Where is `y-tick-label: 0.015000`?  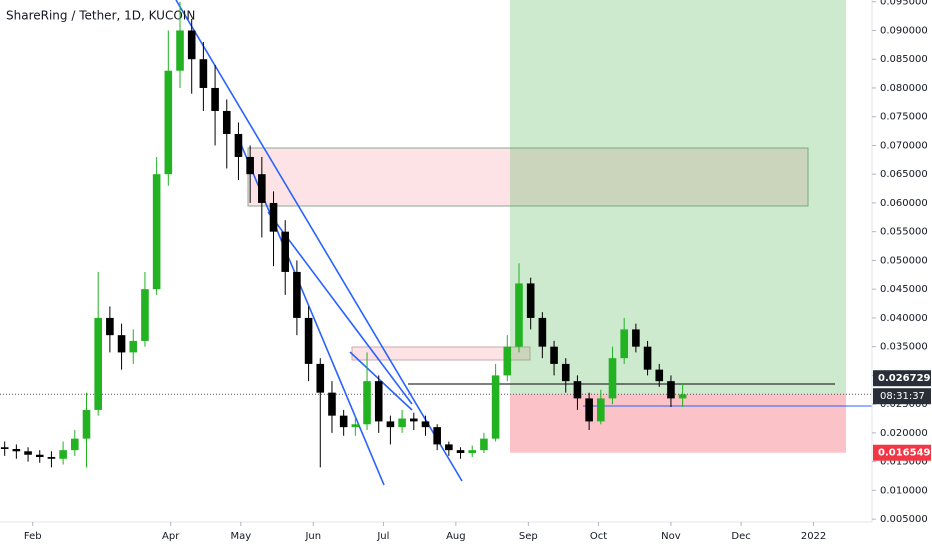
y-tick-label: 0.015000 is located at coordinates (904, 462).